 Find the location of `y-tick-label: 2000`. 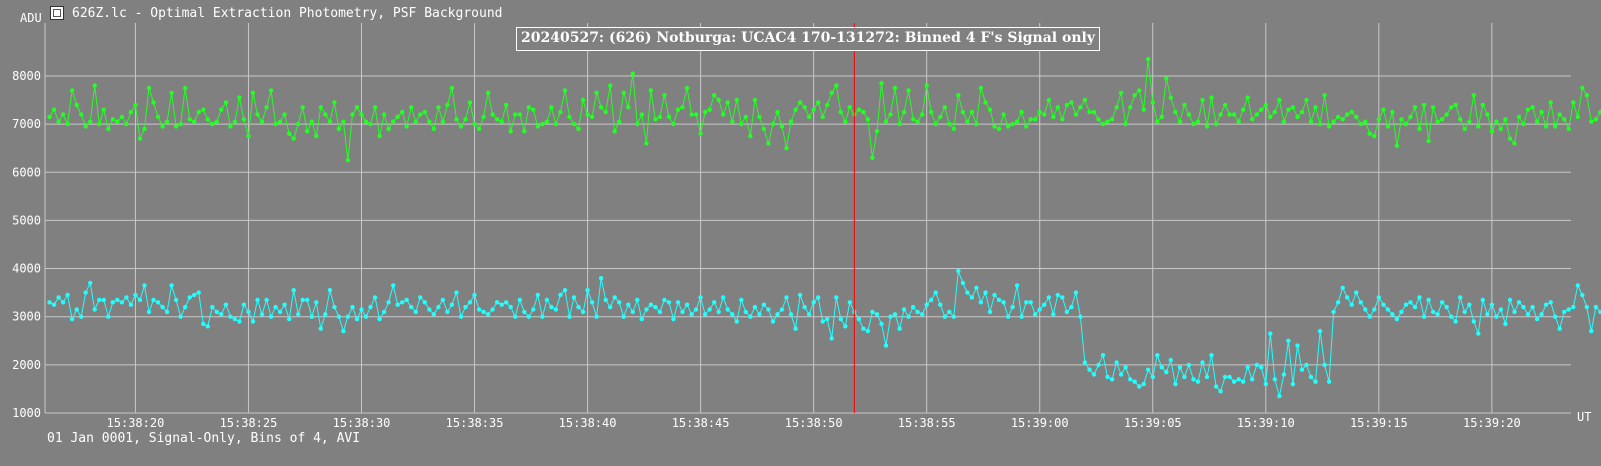

y-tick-label: 2000 is located at coordinates (26, 365).